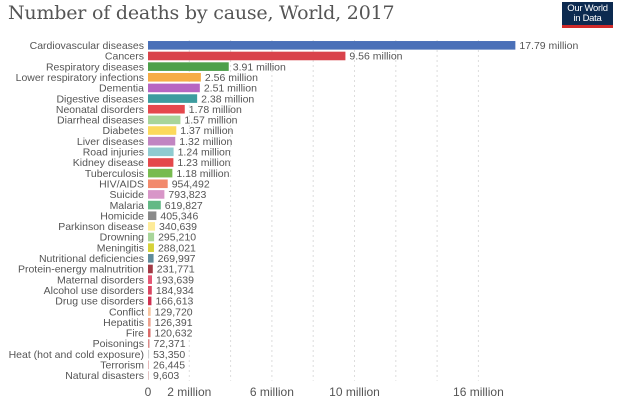 The height and width of the screenshot is (403, 620). I want to click on category-label: Natural disasters, so click(104, 376).